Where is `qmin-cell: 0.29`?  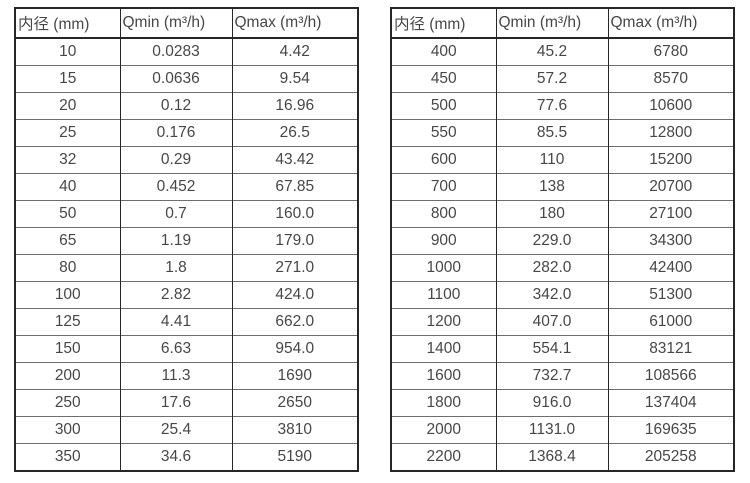 qmin-cell: 0.29 is located at coordinates (175, 160).